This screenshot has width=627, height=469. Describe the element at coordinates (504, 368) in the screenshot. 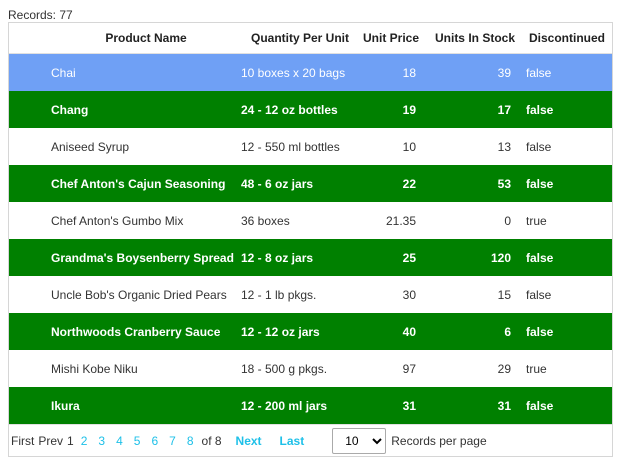

I see `cell-units-in-stock: 29` at that location.